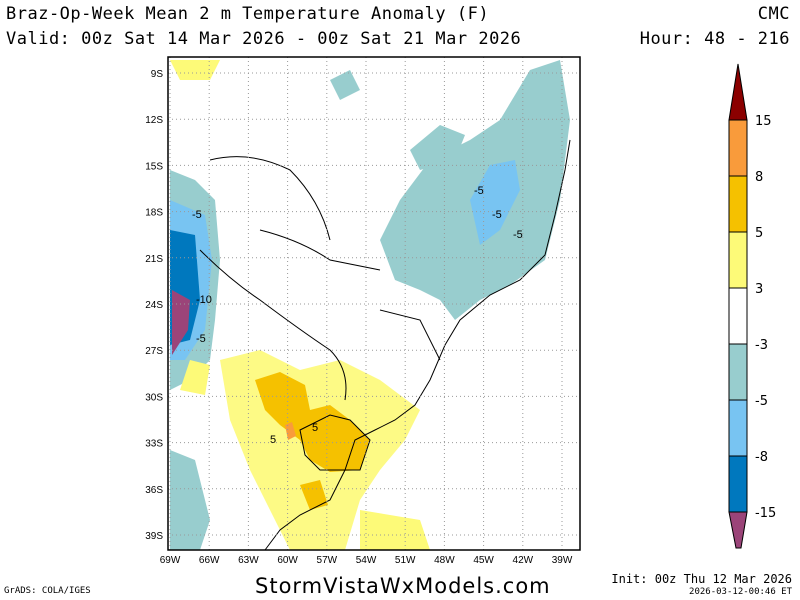  What do you see at coordinates (327, 560) in the screenshot?
I see `lon-tick-label: 57W` at bounding box center [327, 560].